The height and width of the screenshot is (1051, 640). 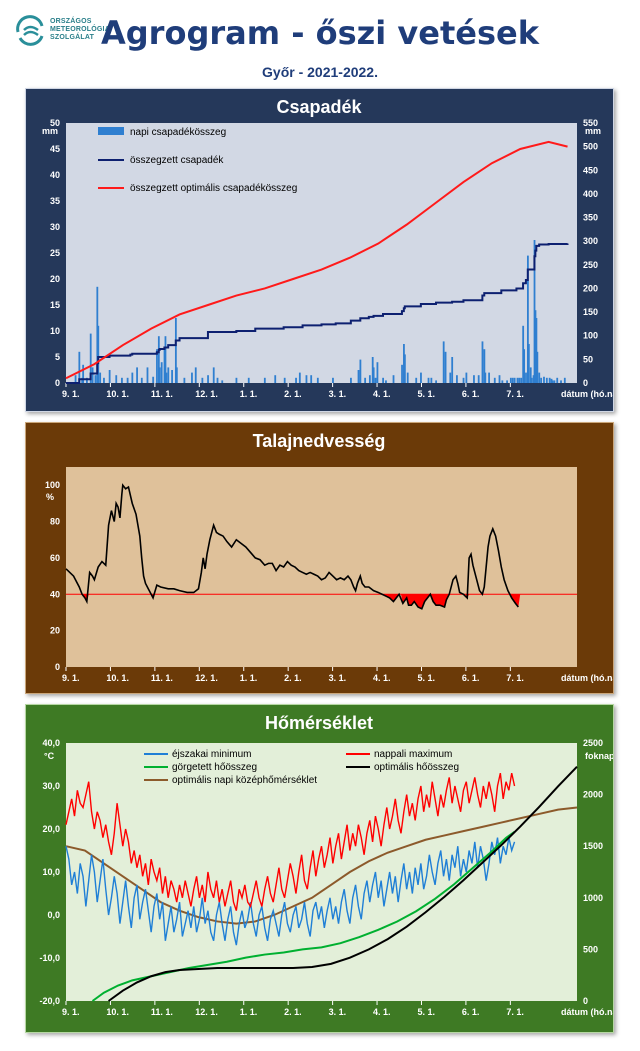 I want to click on y-axis-unit: %, so click(x=50, y=497).